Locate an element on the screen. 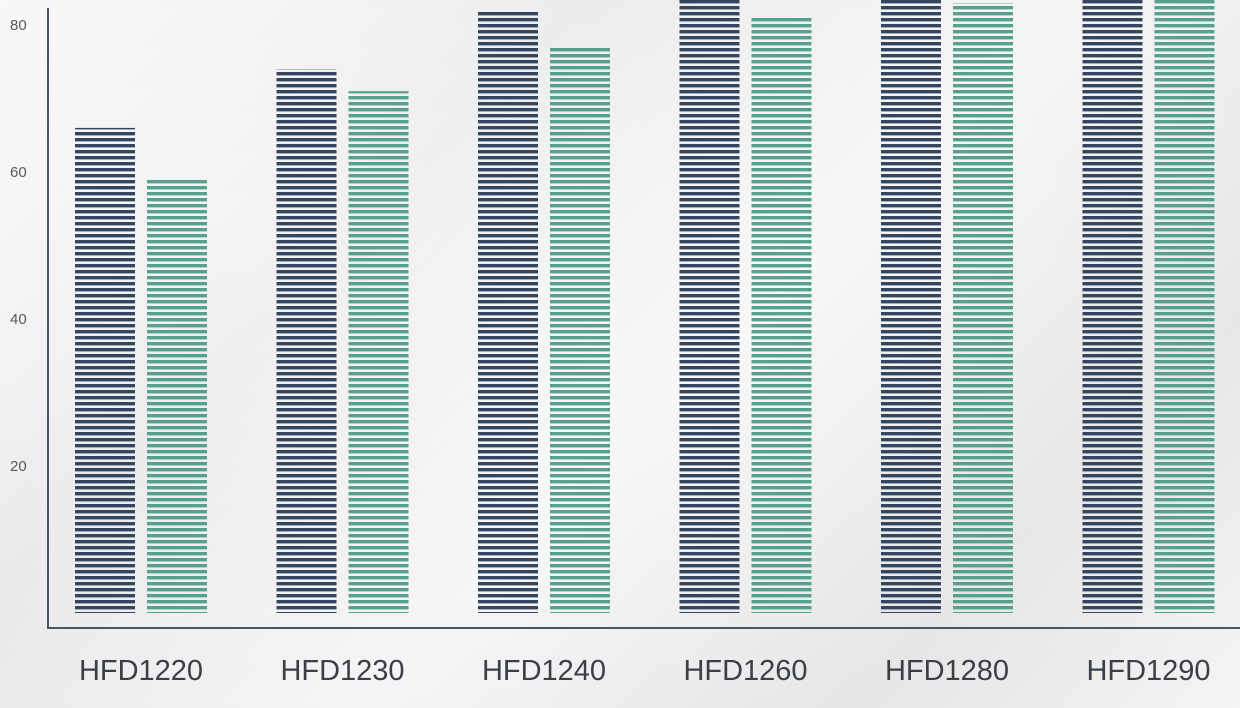  y-tick-label: 20 is located at coordinates (18, 466).